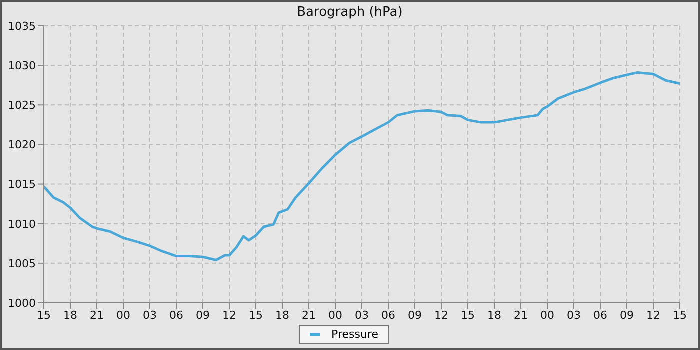 The width and height of the screenshot is (700, 350). What do you see at coordinates (22, 65) in the screenshot?
I see `y-tick-label: 1030` at bounding box center [22, 65].